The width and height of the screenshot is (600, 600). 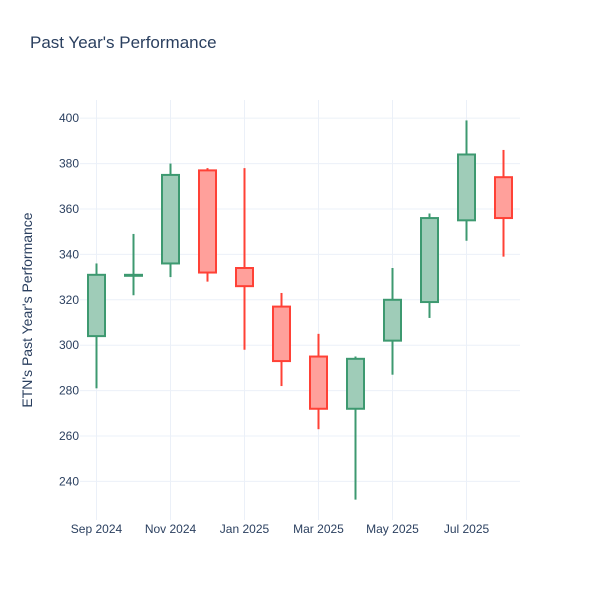 What do you see at coordinates (69, 254) in the screenshot?
I see `y-tick-label: 340` at bounding box center [69, 254].